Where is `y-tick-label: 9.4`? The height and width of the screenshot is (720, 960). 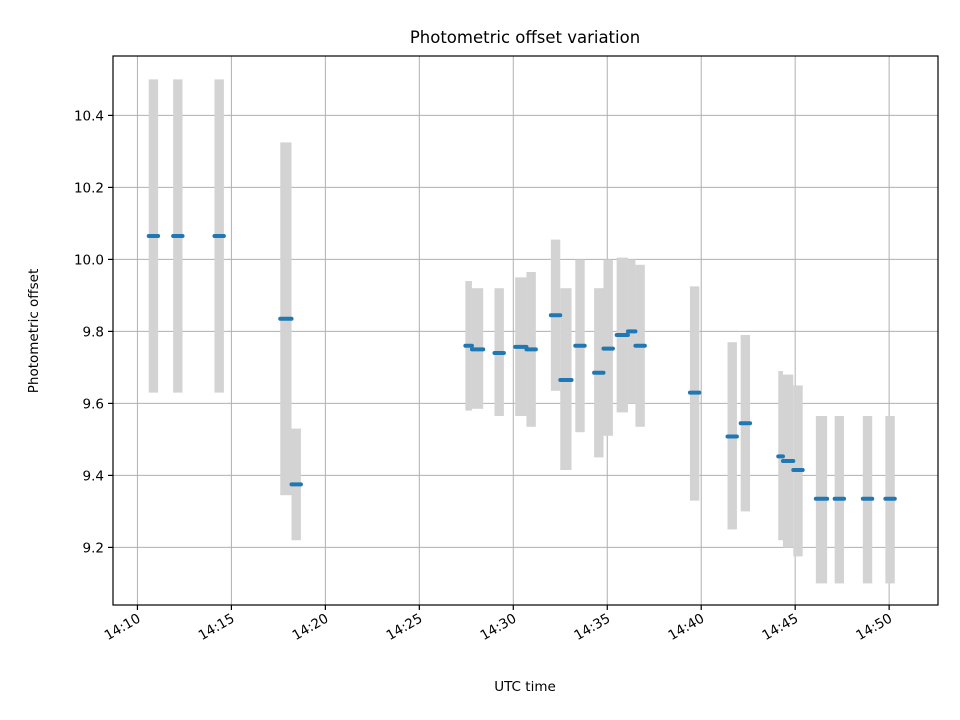
y-tick-label: 9.4 is located at coordinates (93, 476).